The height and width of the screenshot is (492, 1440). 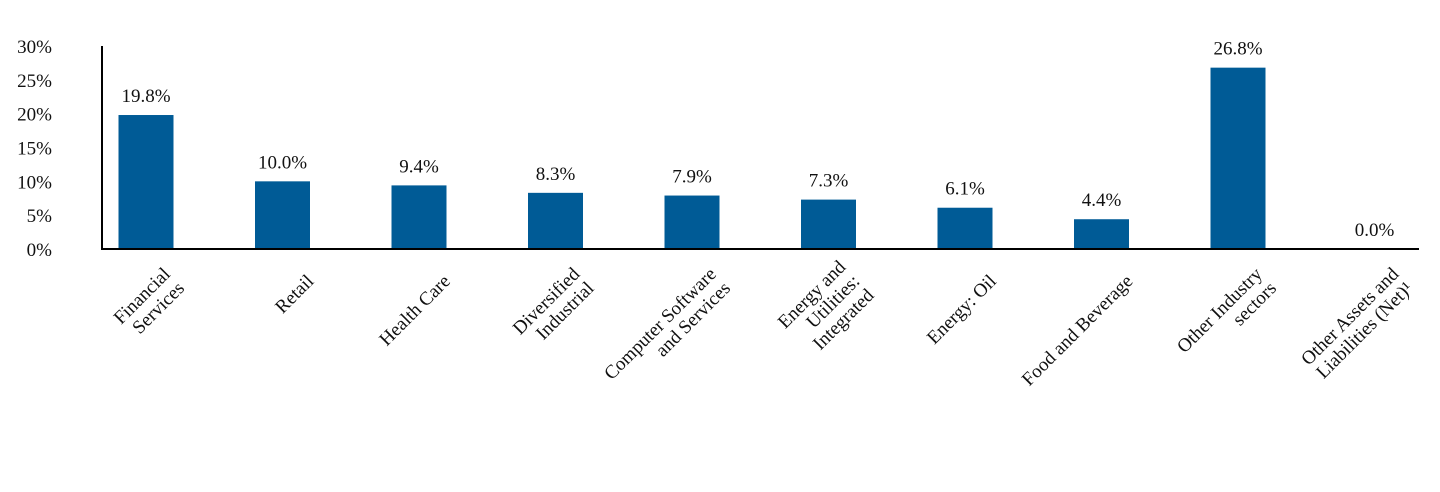 What do you see at coordinates (556, 174) in the screenshot?
I see `data-label: 8.3%` at bounding box center [556, 174].